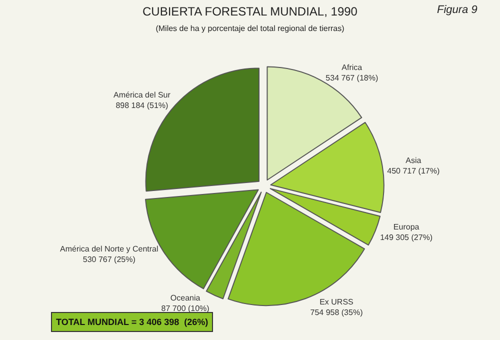 Image resolution: width=500 pixels, height=340 pixels. What do you see at coordinates (352, 67) in the screenshot?
I see `slice-label: Africa` at bounding box center [352, 67].